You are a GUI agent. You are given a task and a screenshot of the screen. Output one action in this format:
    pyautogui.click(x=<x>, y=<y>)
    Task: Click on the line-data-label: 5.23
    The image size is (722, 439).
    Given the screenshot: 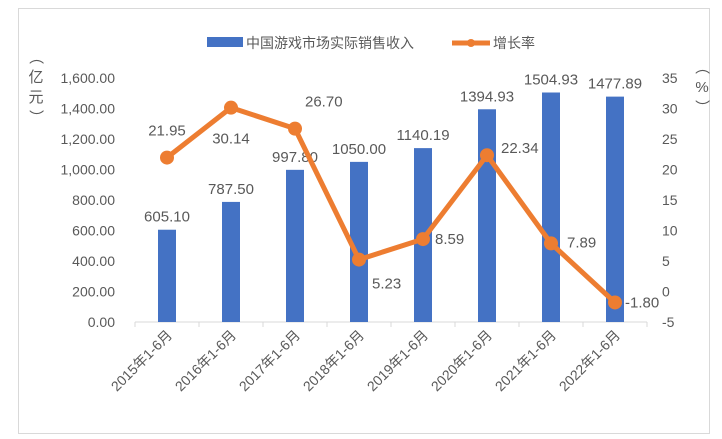 What is the action you would take?
    pyautogui.click(x=386, y=284)
    